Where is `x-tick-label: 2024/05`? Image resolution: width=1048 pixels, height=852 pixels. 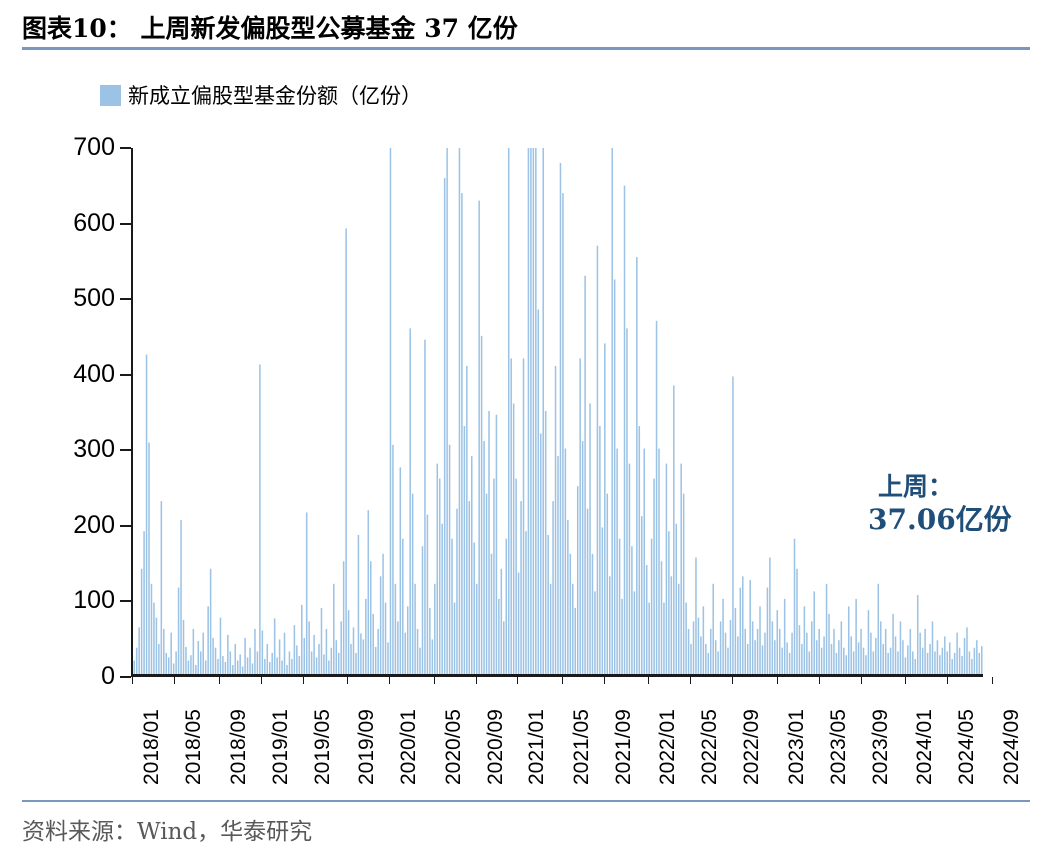 x-tick-label: 2024/05 is located at coordinates (967, 747).